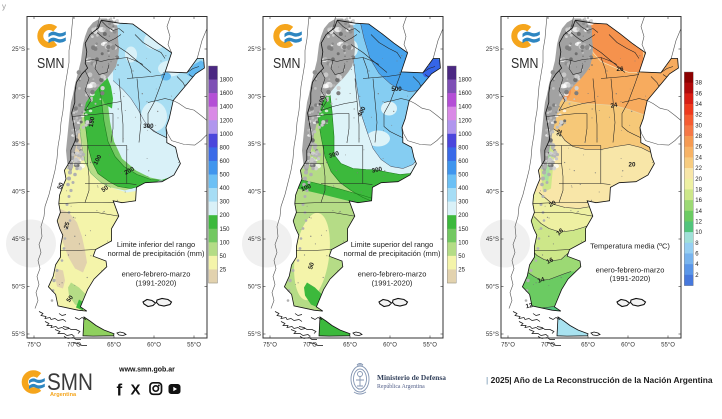 Image resolution: width=722 pixels, height=419 pixels. Describe the element at coordinates (541, 280) in the screenshot. I see `svg-text: 14` at that location.